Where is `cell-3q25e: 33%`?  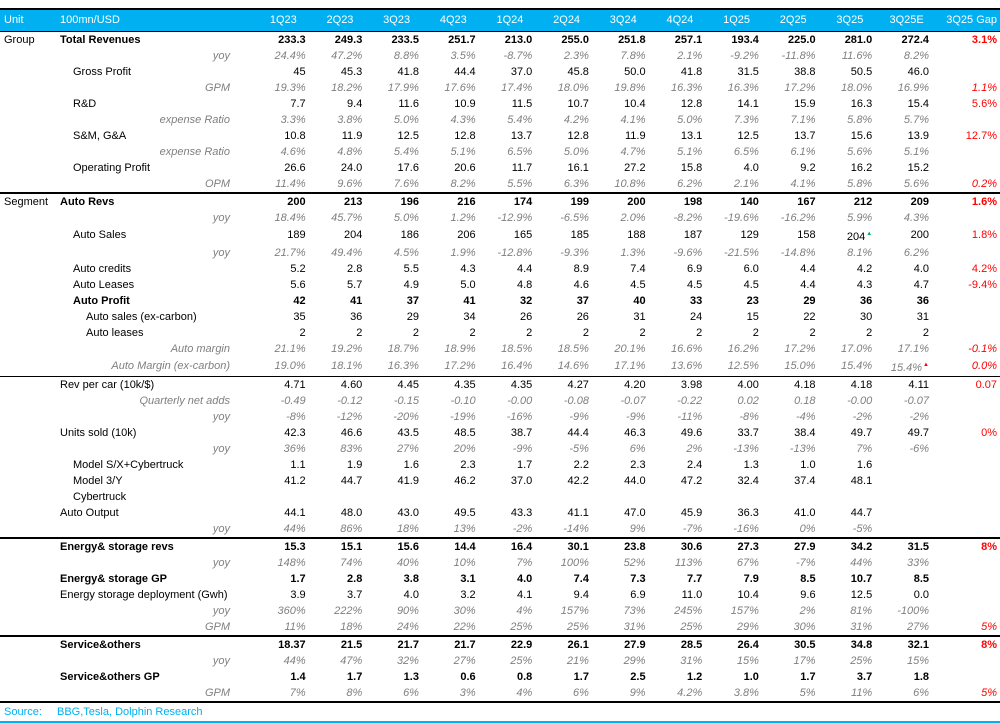
cell-3q25e: 33% is located at coordinates (917, 562).